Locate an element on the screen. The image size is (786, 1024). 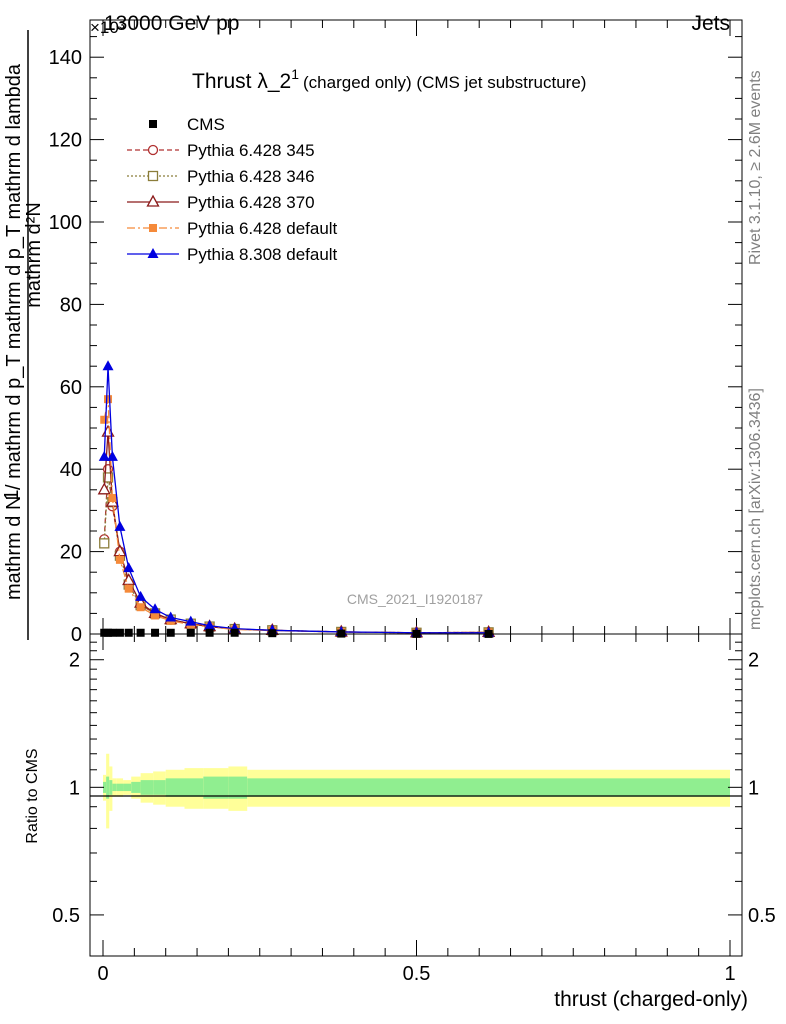
legend-marker-pythia-6-428-default is located at coordinates (153, 228).